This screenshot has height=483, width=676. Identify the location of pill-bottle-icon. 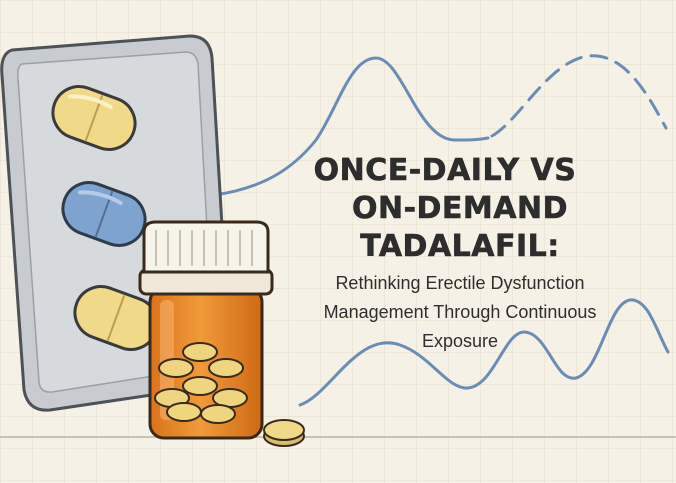
(206, 330).